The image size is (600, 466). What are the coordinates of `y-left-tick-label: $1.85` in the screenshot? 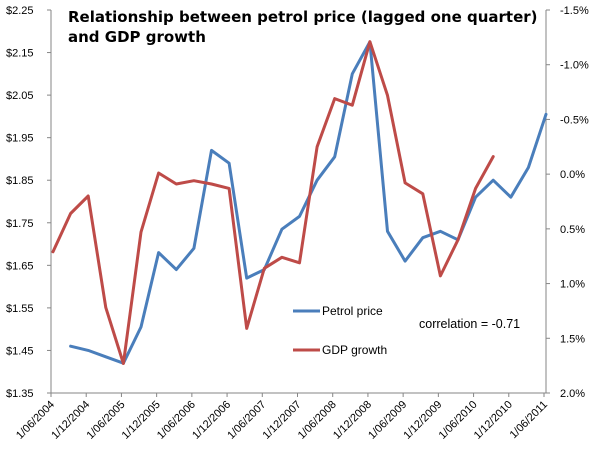 It's located at (20, 181).